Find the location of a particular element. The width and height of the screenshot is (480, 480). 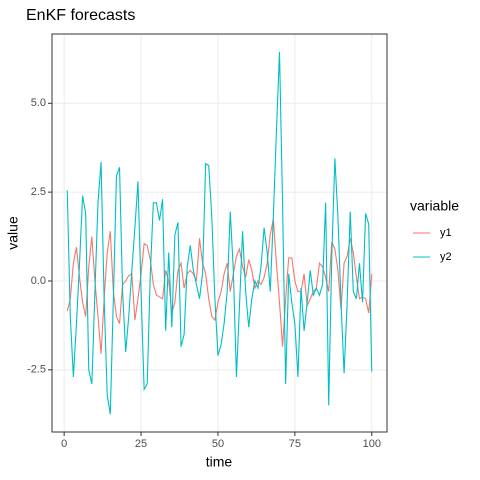

chart-title: EnKF forecasts is located at coordinates (80, 15).